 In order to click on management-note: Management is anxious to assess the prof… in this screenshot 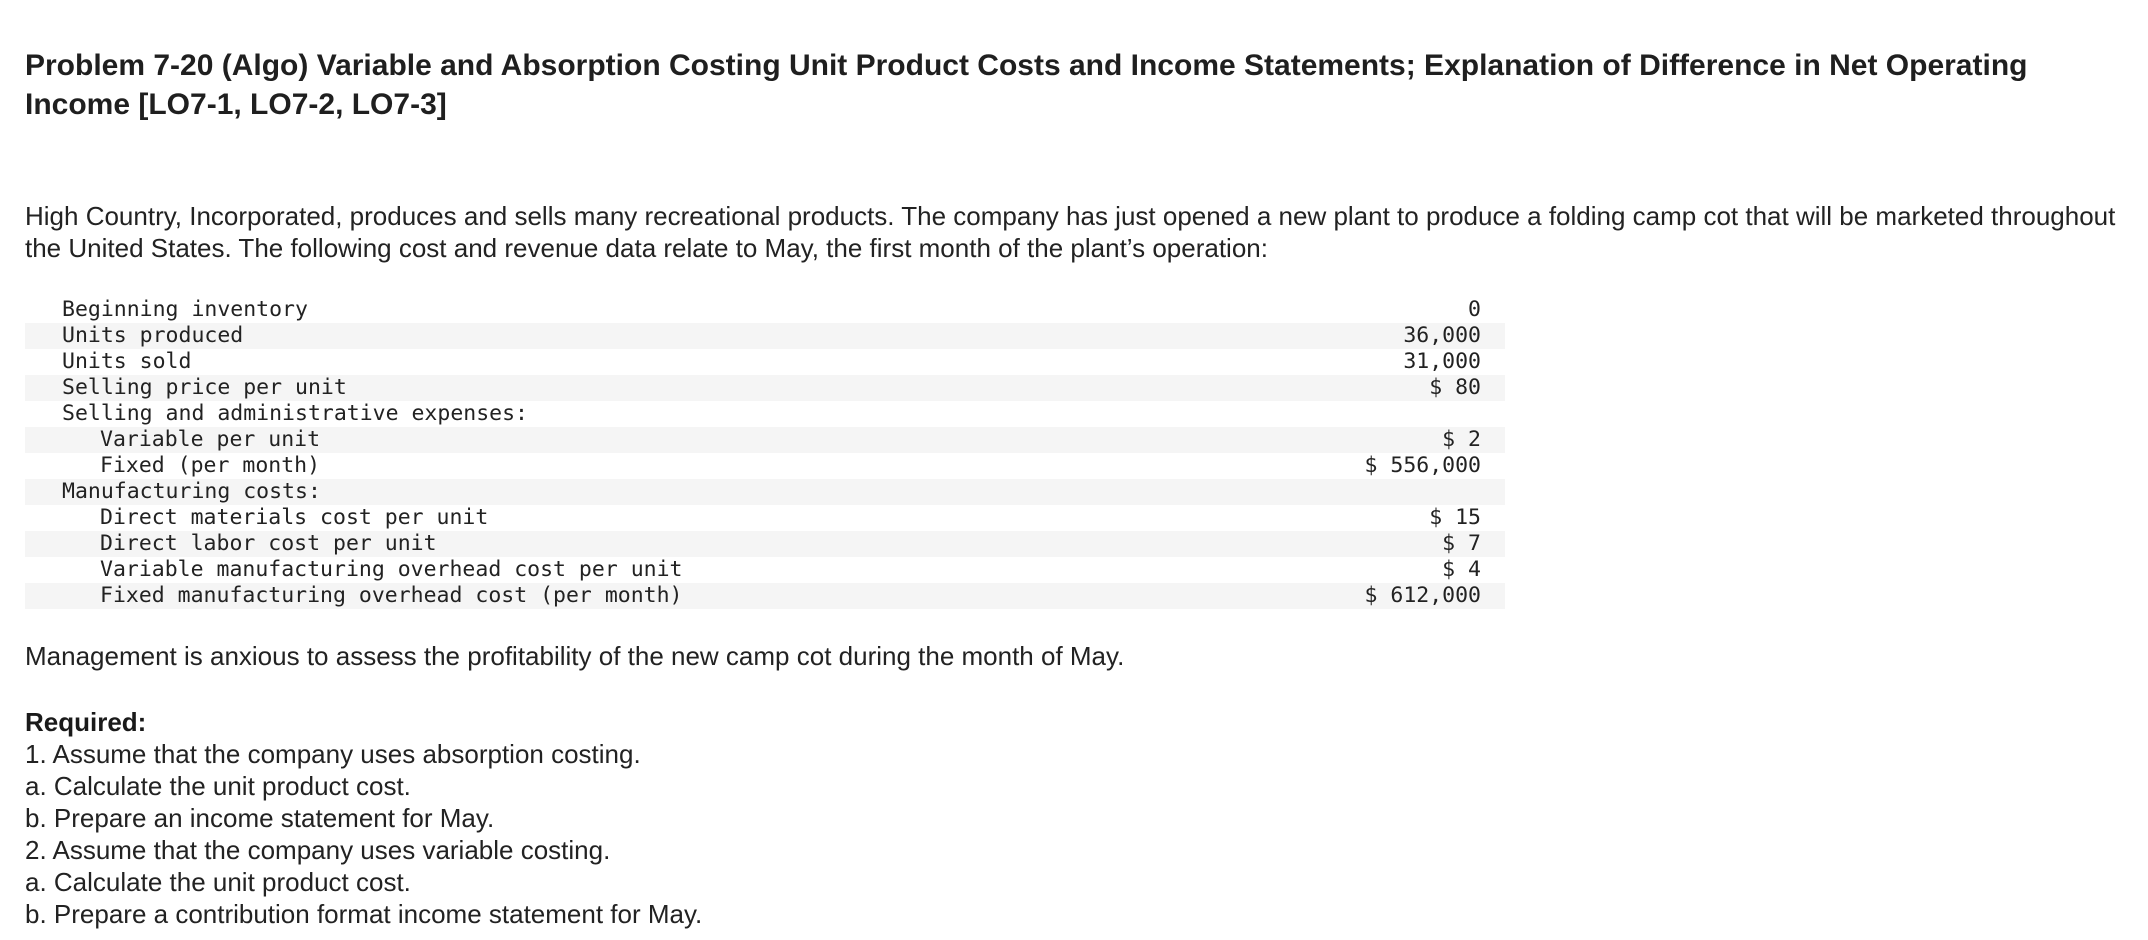, I will do `click(575, 656)`.